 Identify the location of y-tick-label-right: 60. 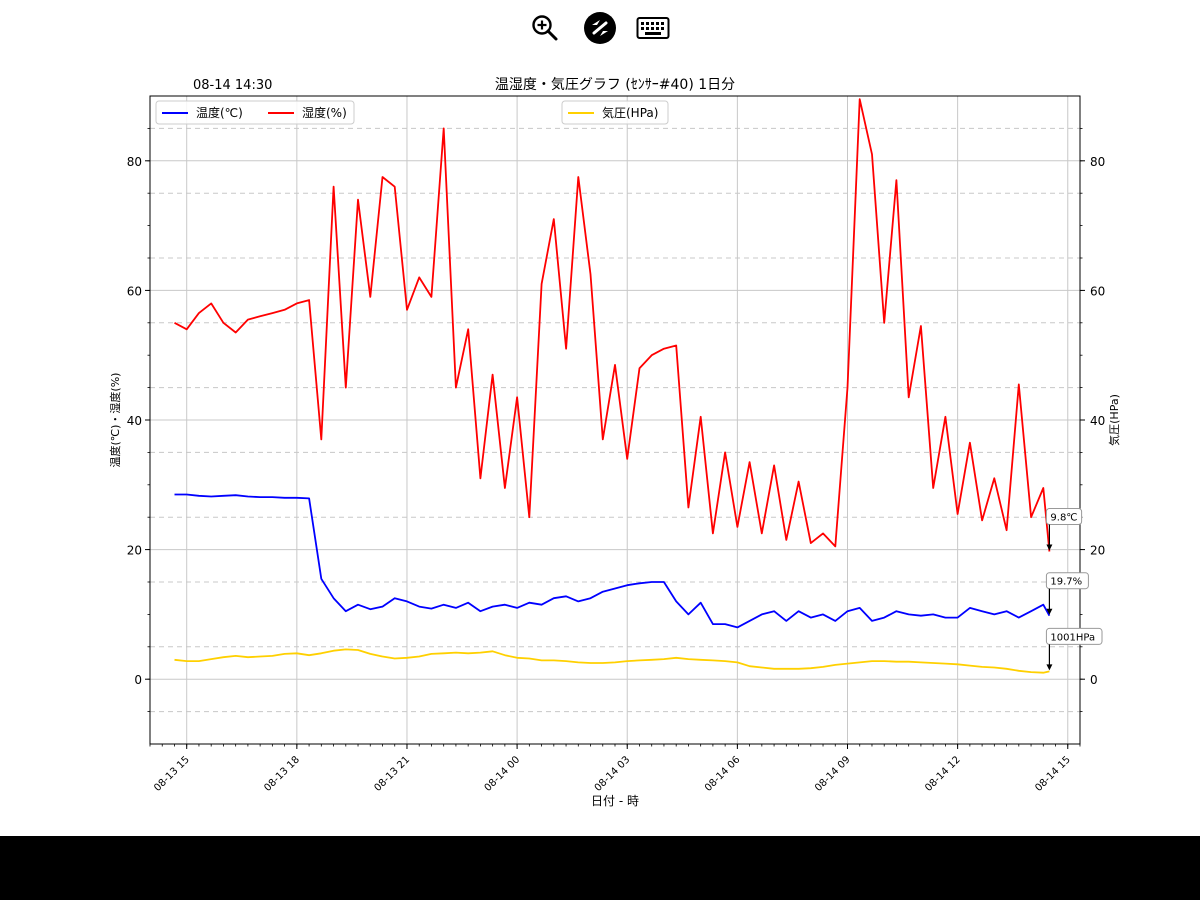
(1097, 291).